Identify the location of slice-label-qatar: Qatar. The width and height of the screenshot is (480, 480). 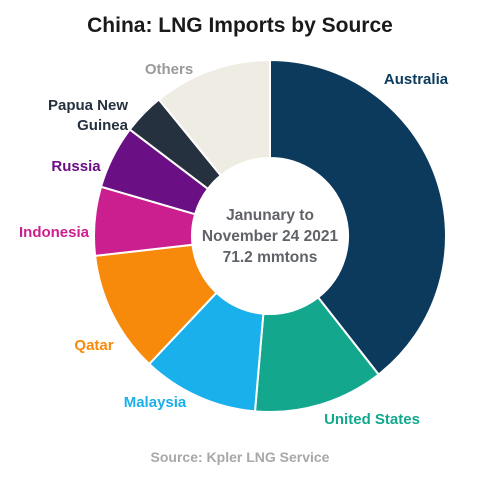
(93, 345).